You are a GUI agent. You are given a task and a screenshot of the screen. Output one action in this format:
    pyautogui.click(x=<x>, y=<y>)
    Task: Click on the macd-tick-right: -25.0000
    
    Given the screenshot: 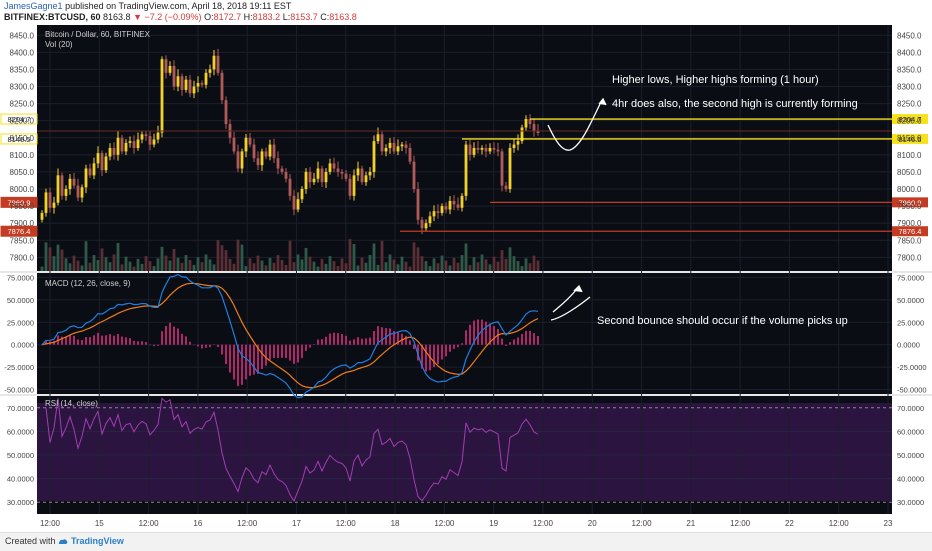 What is the action you would take?
    pyautogui.click(x=912, y=367)
    